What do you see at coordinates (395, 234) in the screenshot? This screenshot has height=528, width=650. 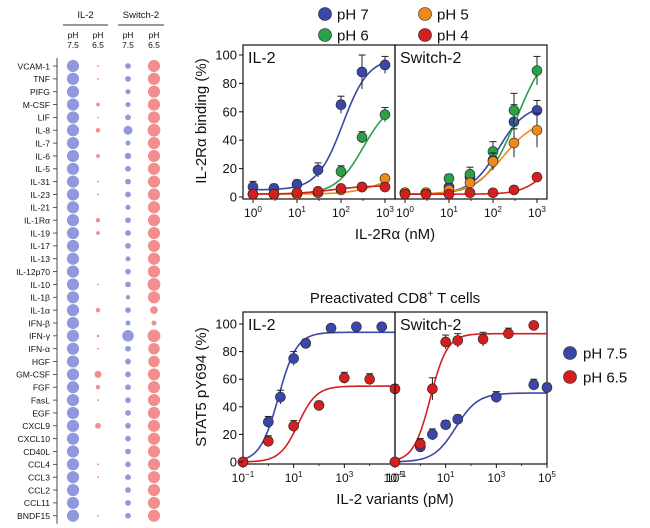 I see `x-axis-label: IL-2Rα (nM)` at bounding box center [395, 234].